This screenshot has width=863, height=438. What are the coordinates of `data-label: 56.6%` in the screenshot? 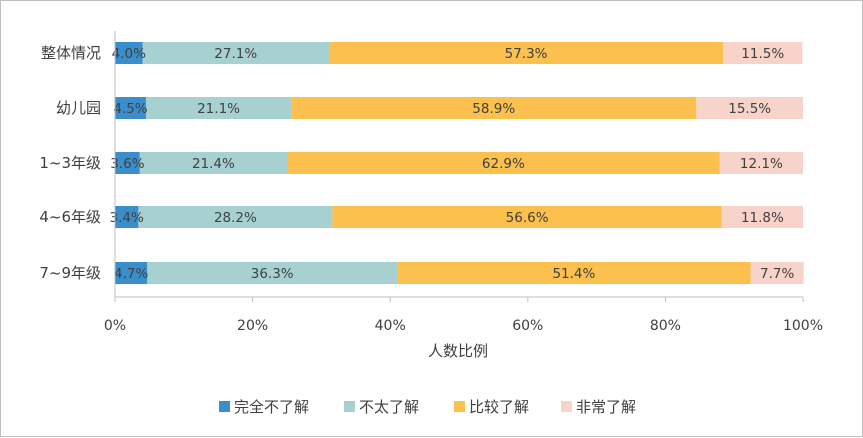 It's located at (527, 218).